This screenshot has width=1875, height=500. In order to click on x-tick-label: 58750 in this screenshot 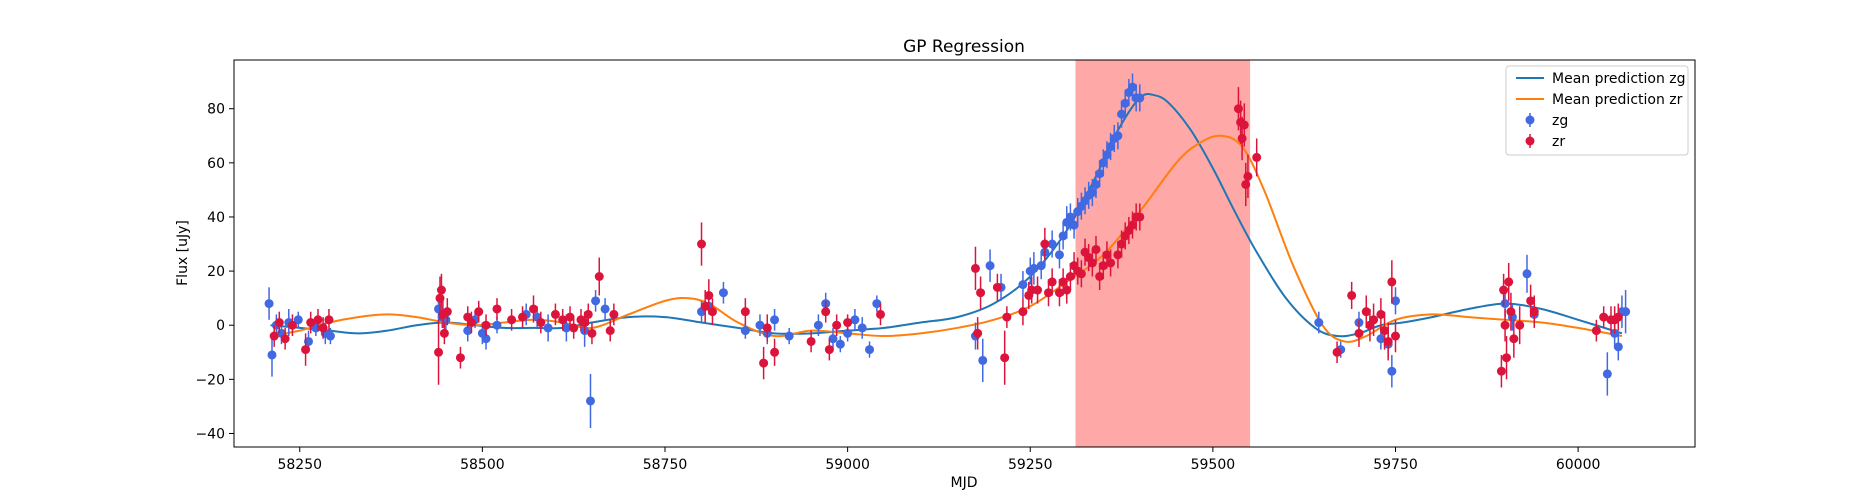, I will do `click(665, 465)`.